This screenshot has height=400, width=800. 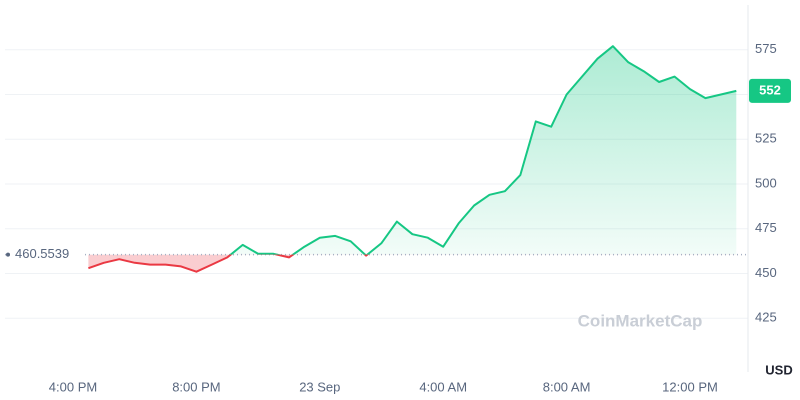 I want to click on y-tick-label: 425, so click(x=766, y=317).